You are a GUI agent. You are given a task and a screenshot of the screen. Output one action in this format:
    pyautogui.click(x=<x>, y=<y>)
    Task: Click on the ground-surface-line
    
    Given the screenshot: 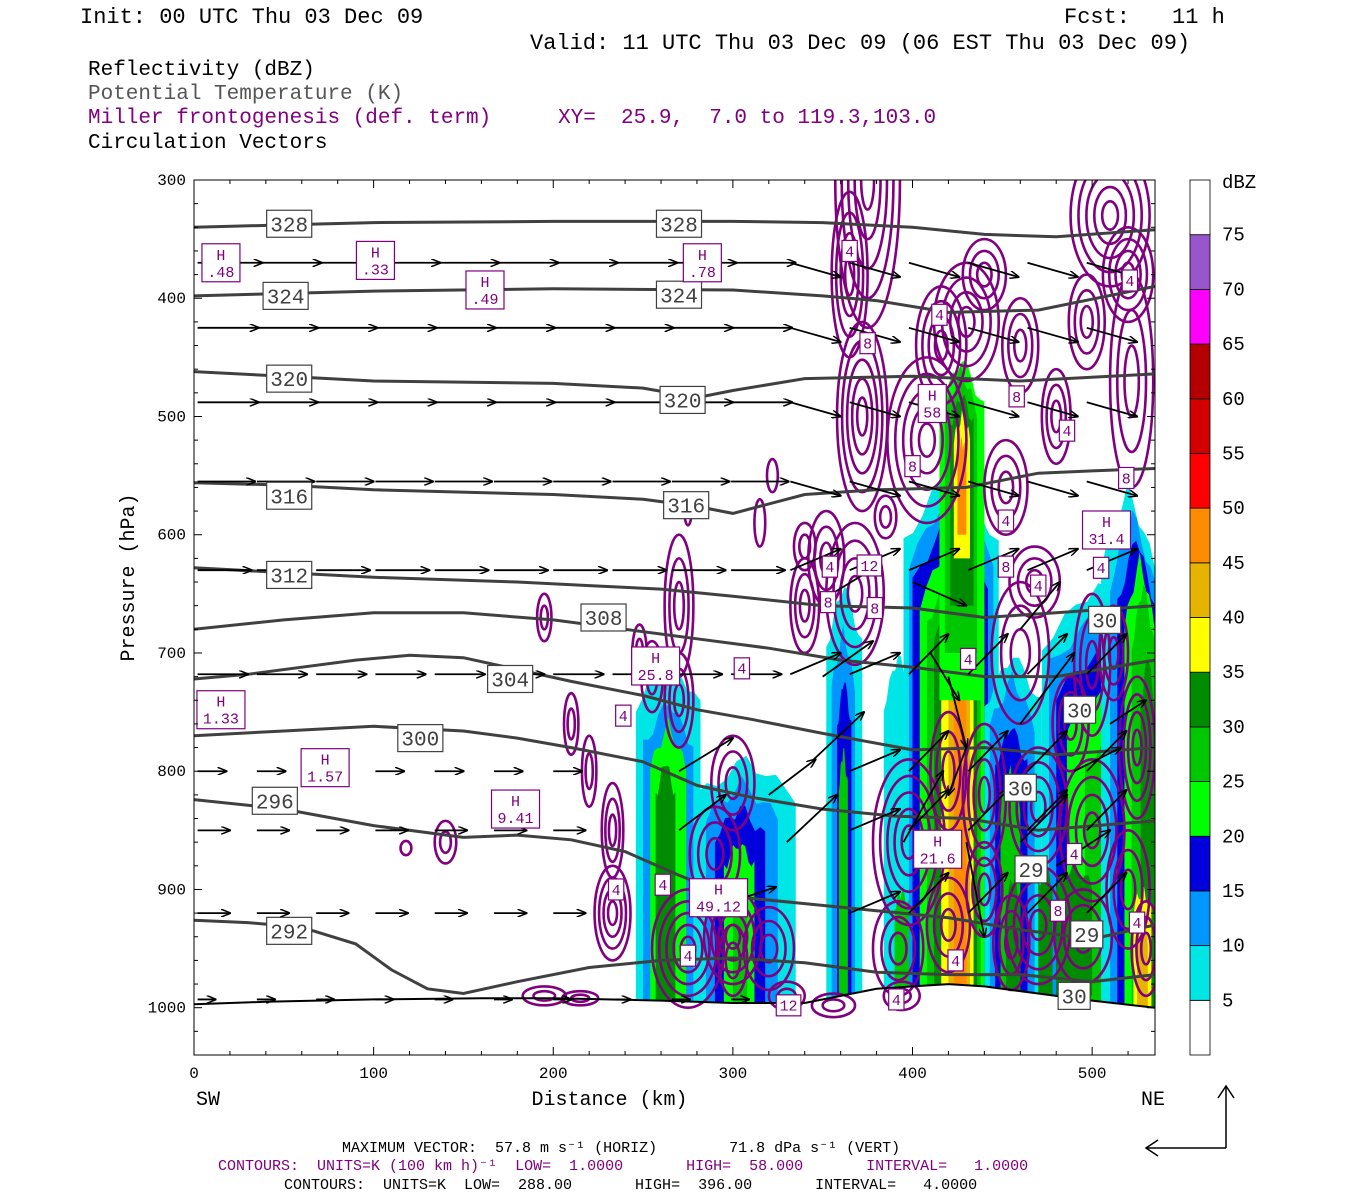 What is the action you would take?
    pyautogui.click(x=674, y=996)
    